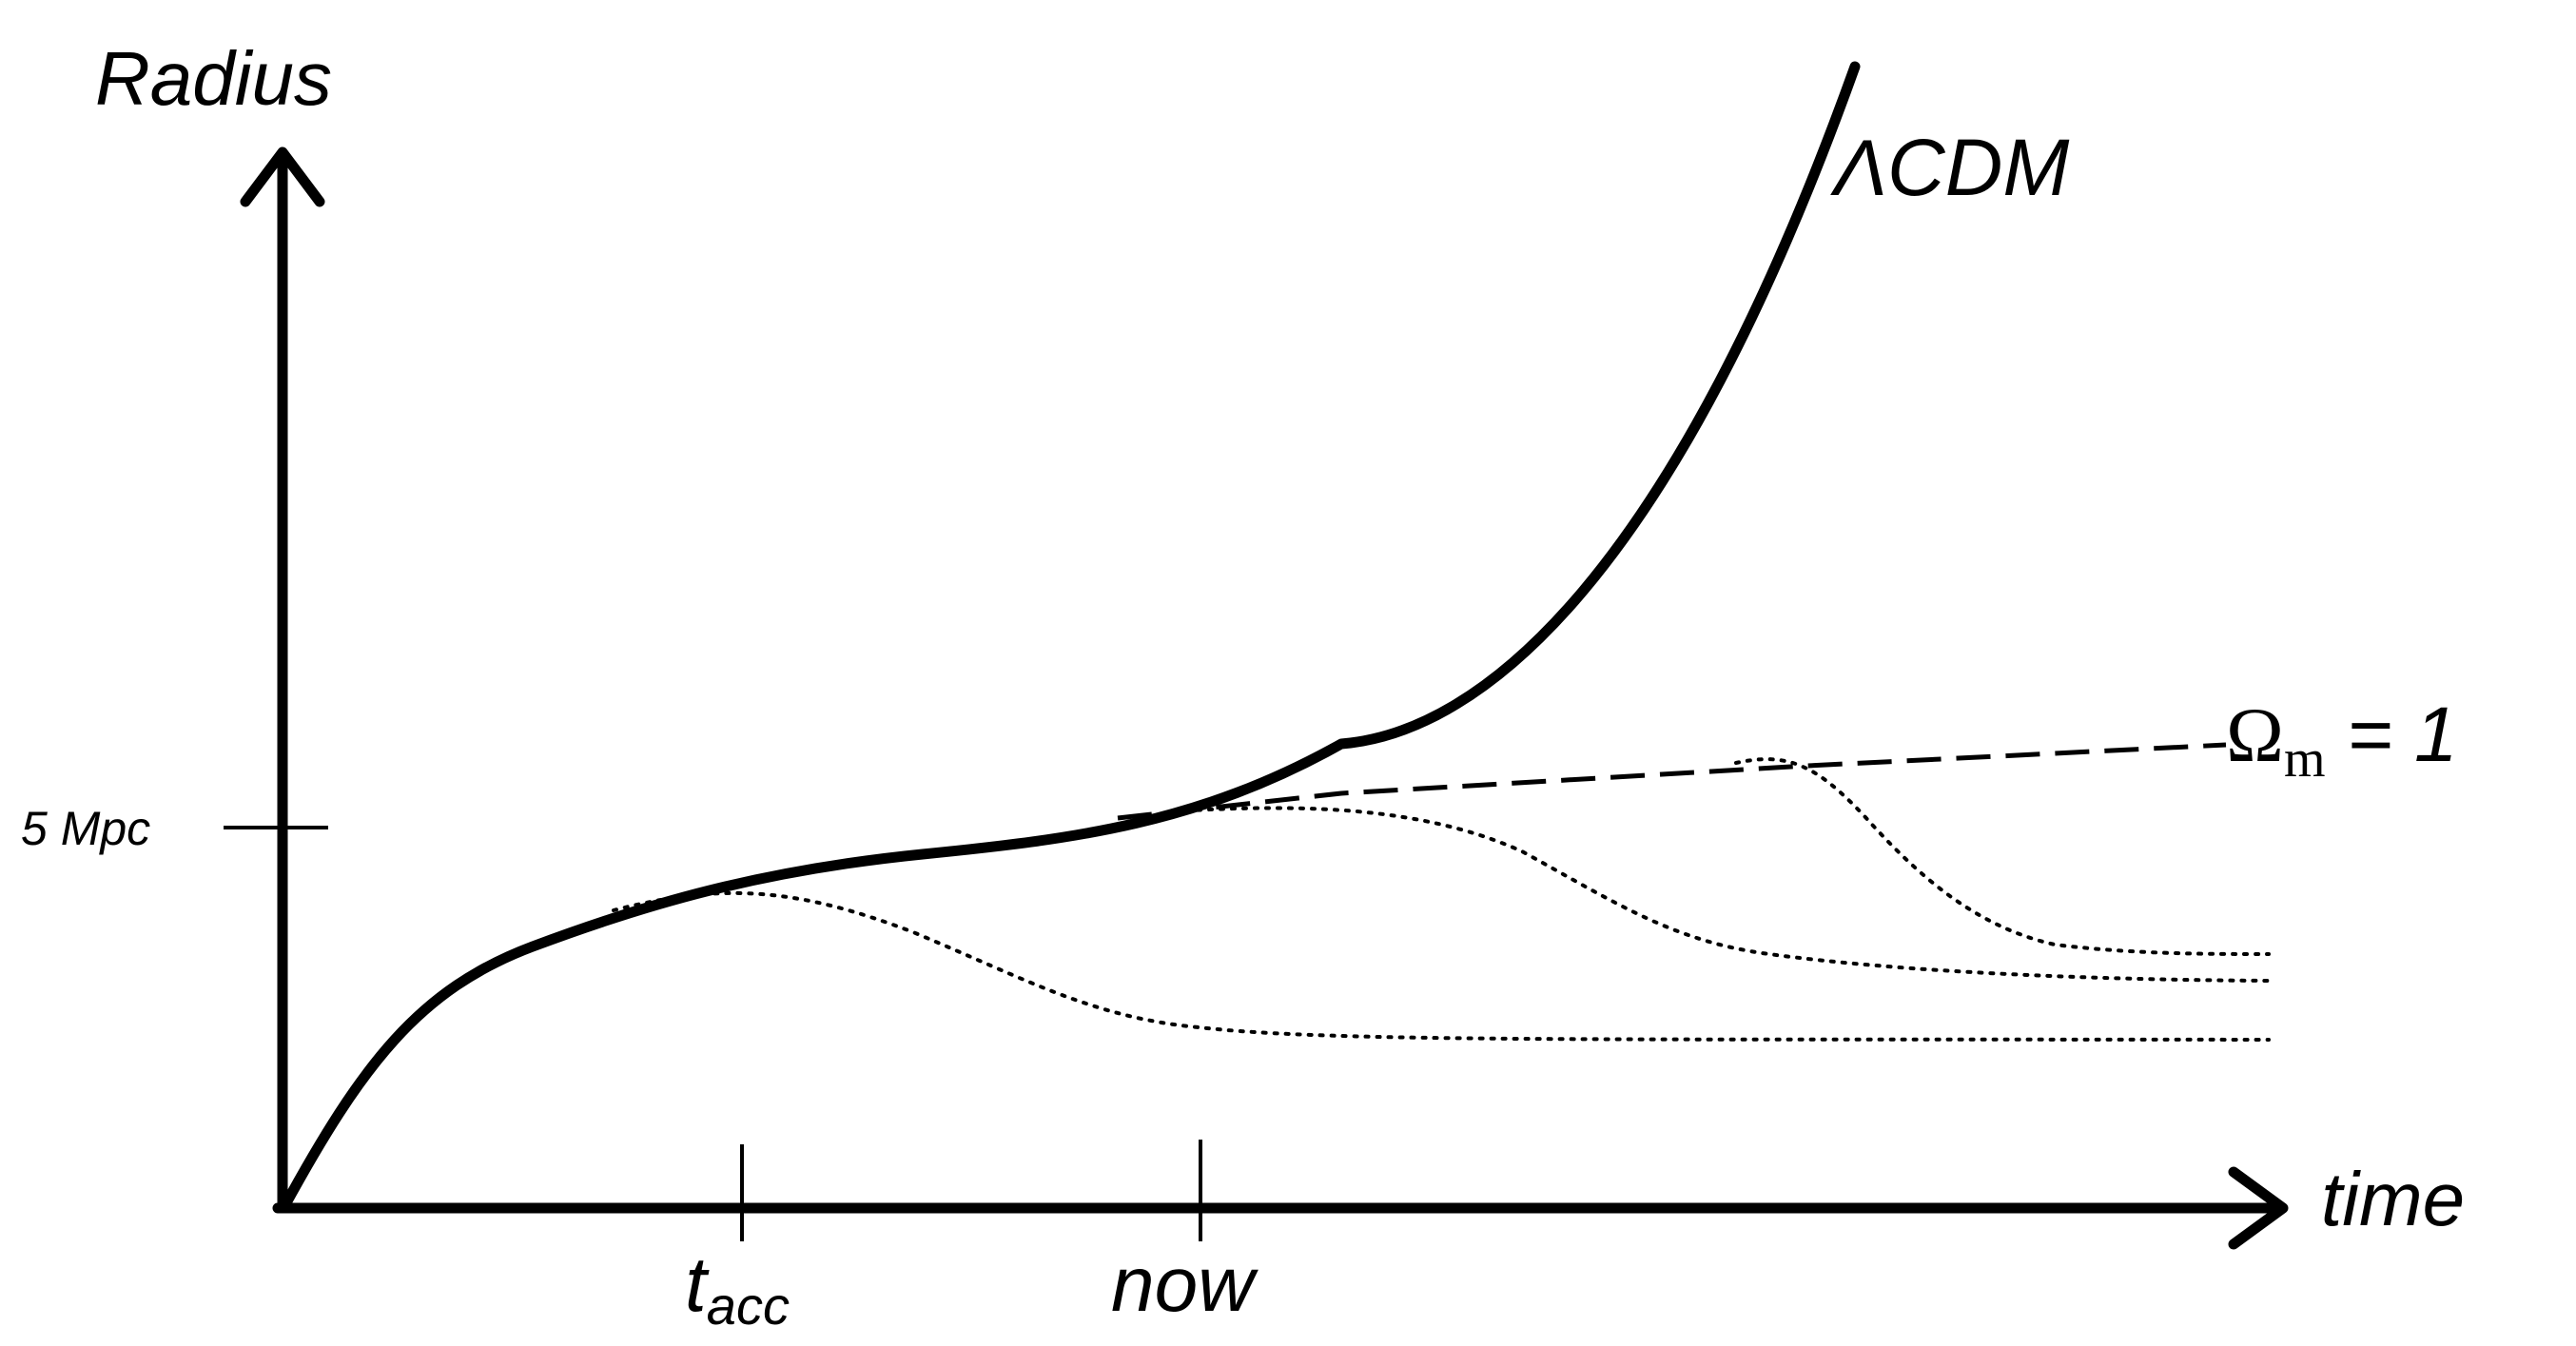 This screenshot has width=2576, height=1346. Describe the element at coordinates (2003, 857) in the screenshot. I see `dotted-curve-from-future` at that location.